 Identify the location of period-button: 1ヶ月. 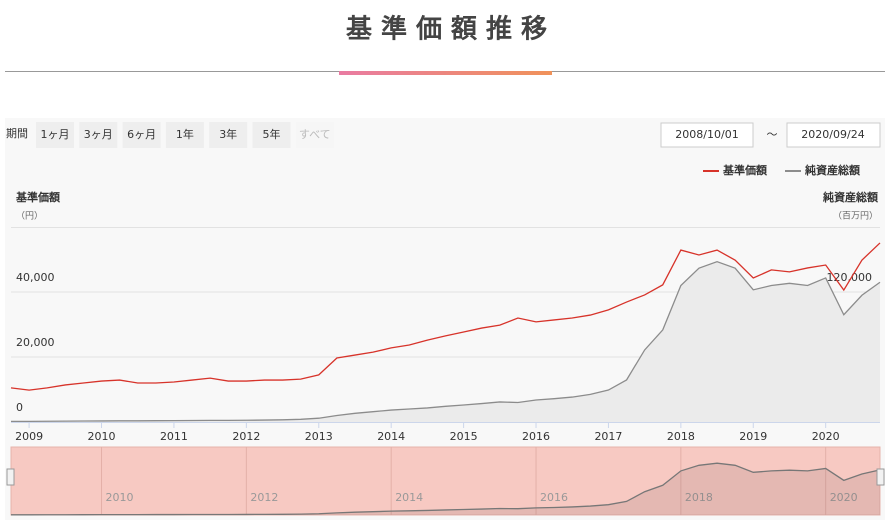
(55, 135).